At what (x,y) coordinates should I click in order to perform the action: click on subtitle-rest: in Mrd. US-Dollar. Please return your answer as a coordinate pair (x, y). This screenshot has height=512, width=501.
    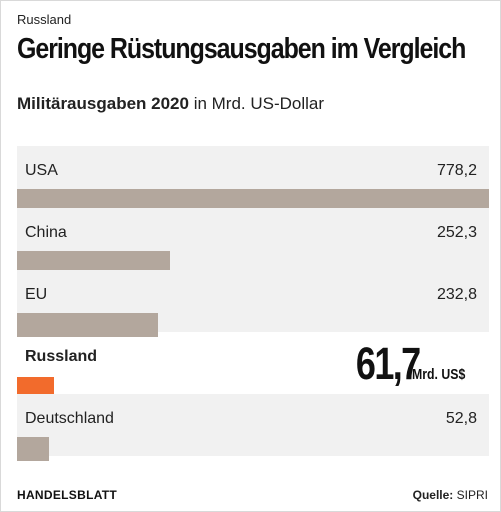
    Looking at the image, I should click on (256, 103).